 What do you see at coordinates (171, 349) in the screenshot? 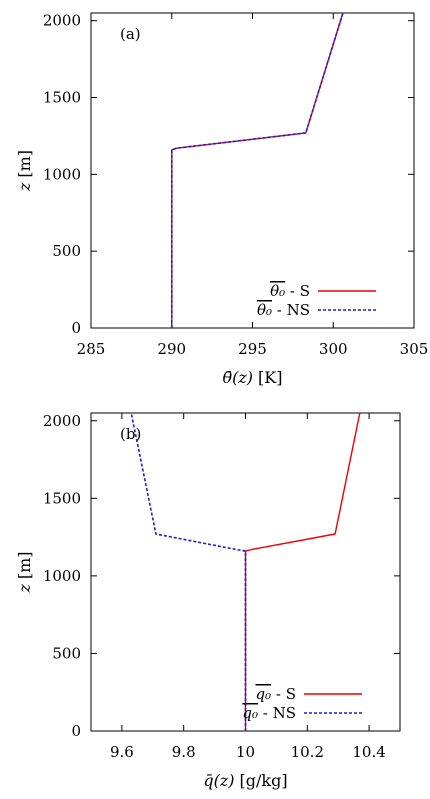
I see `x-tick-label: 290` at bounding box center [171, 349].